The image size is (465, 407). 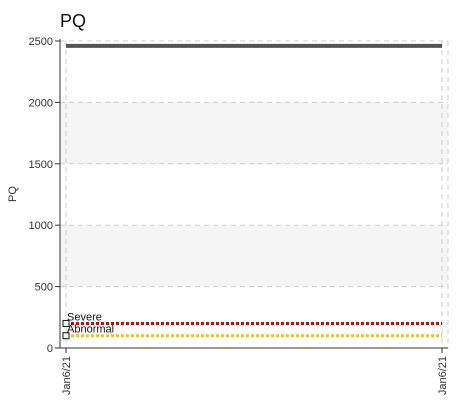 I want to click on threshold-label-severe: Severe, so click(x=84, y=317).